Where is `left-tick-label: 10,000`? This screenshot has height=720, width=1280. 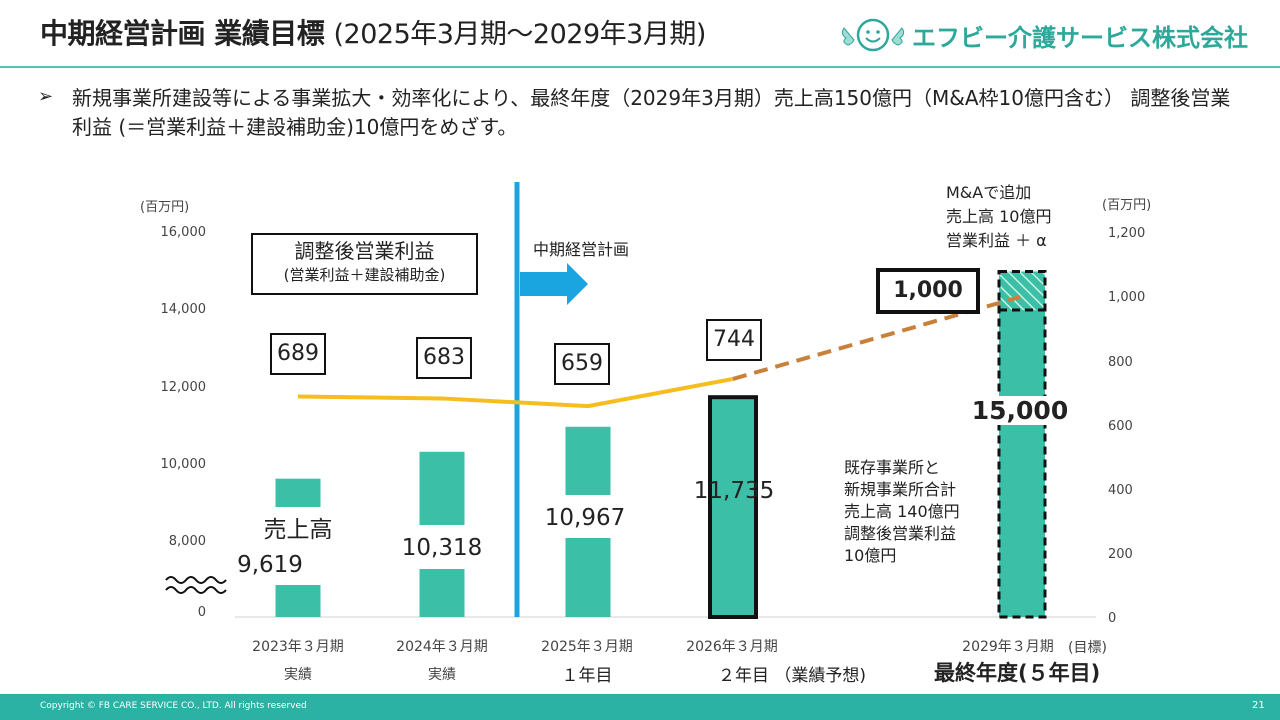 left-tick-label: 10,000 is located at coordinates (183, 464).